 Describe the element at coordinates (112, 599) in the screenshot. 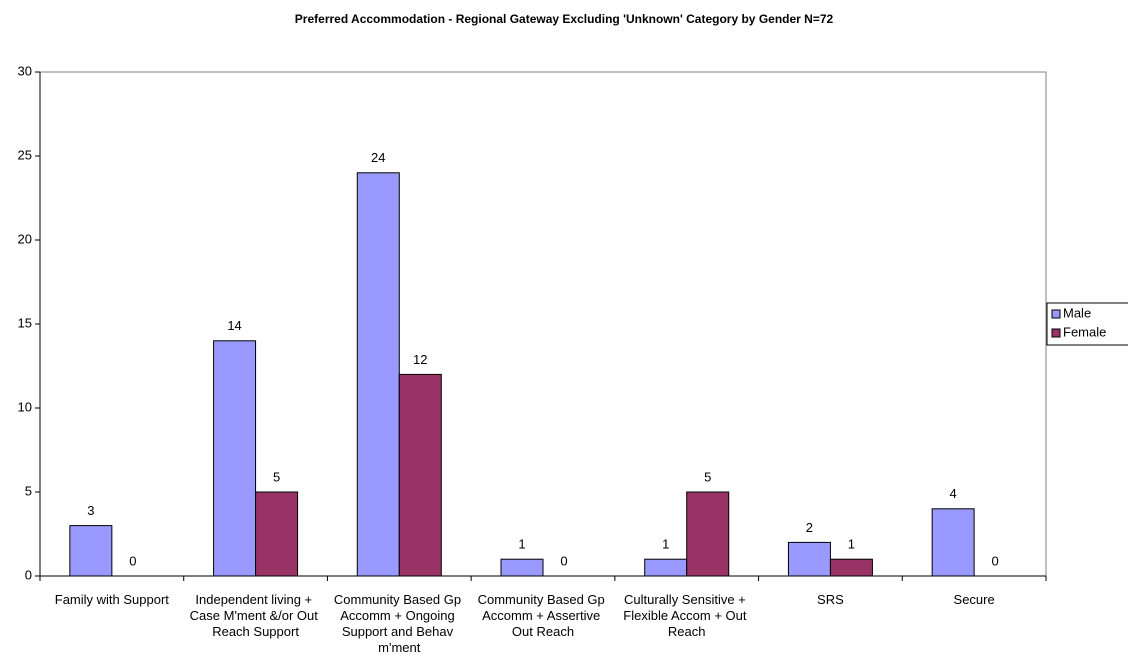

I see `x-tick-label: Family with Support` at that location.